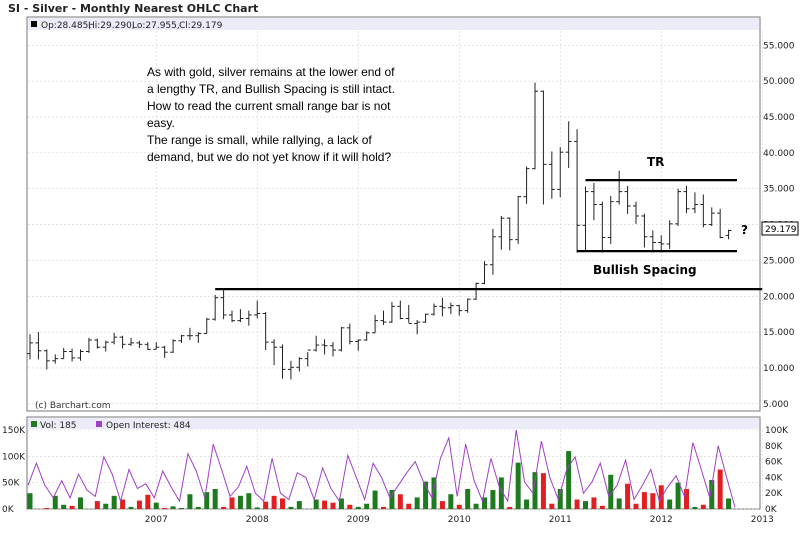 The image size is (800, 544). Describe the element at coordinates (111, 26) in the screenshot. I see `readout-high: Hi:29.290,` at that location.